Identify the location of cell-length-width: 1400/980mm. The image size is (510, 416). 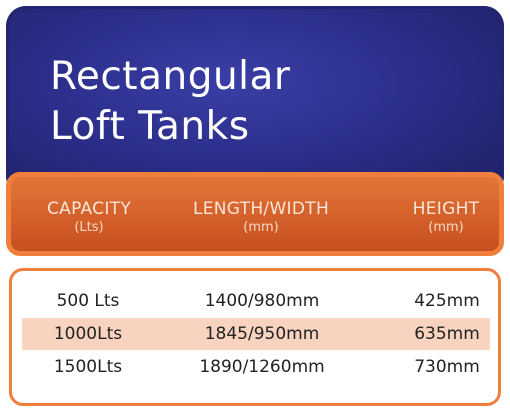
(262, 301).